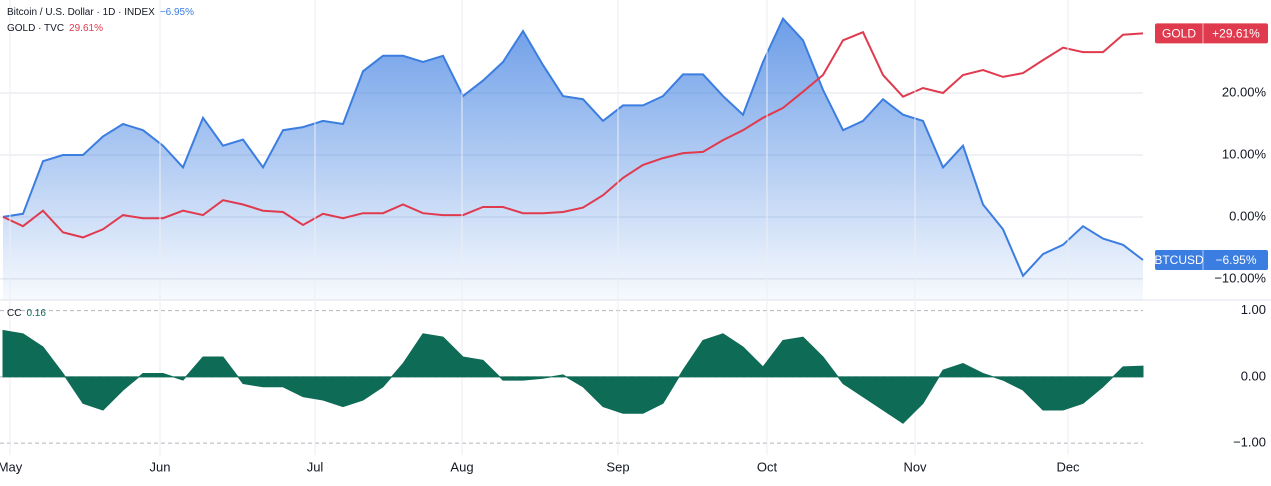  What do you see at coordinates (1235, 260) in the screenshot?
I see `badge-value: −6.95%` at bounding box center [1235, 260].